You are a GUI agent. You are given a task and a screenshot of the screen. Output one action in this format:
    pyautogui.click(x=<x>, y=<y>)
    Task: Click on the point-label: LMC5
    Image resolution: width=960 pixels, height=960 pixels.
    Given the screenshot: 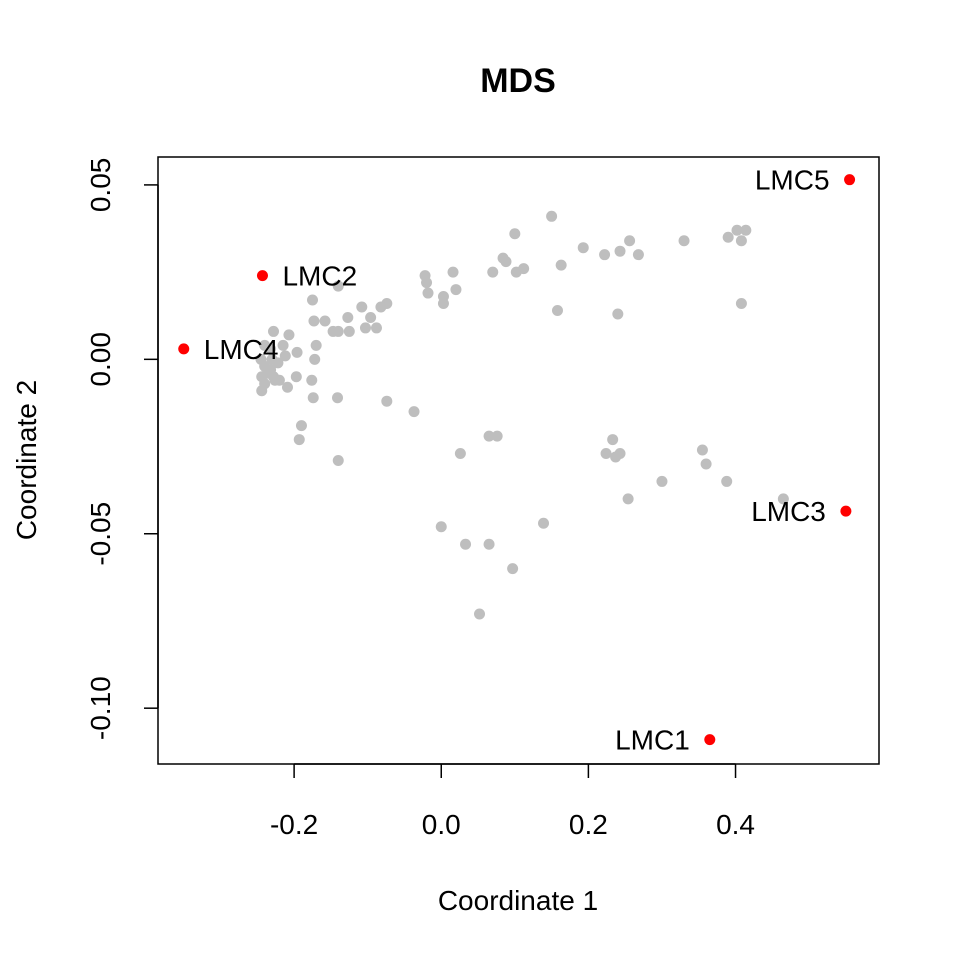 What is the action you would take?
    pyautogui.click(x=792, y=180)
    